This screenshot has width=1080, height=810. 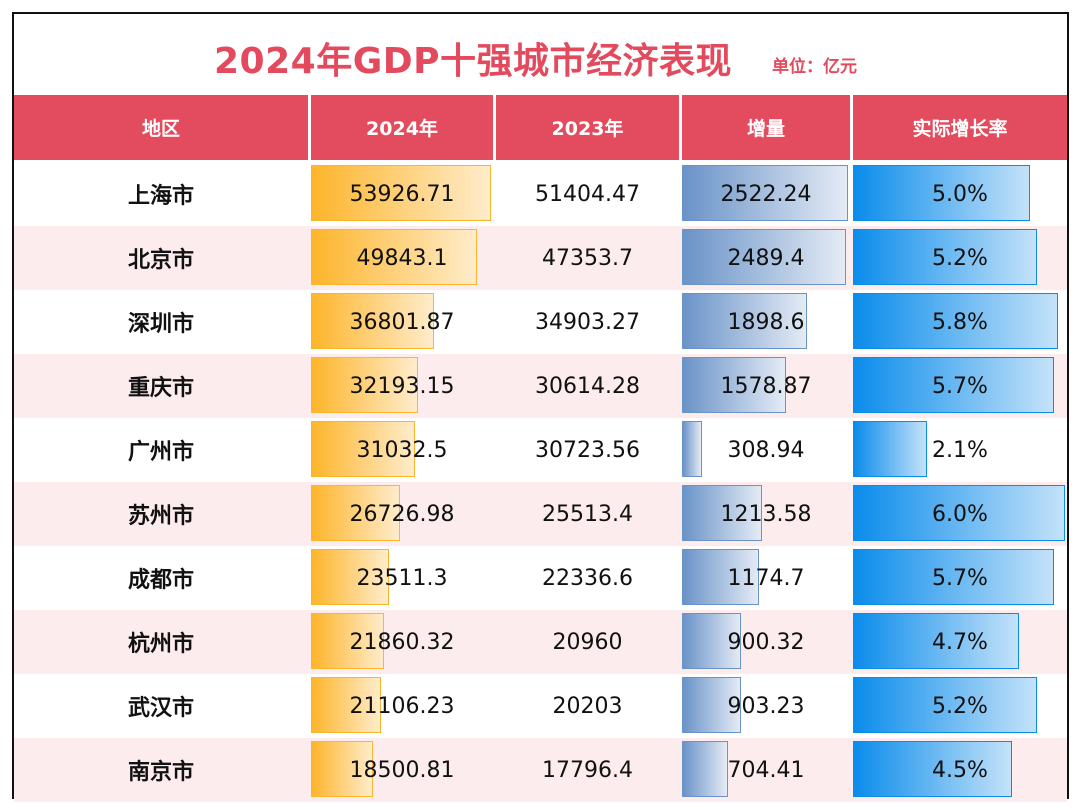 I want to click on growth-rate-value: 4.5%, so click(x=960, y=770).